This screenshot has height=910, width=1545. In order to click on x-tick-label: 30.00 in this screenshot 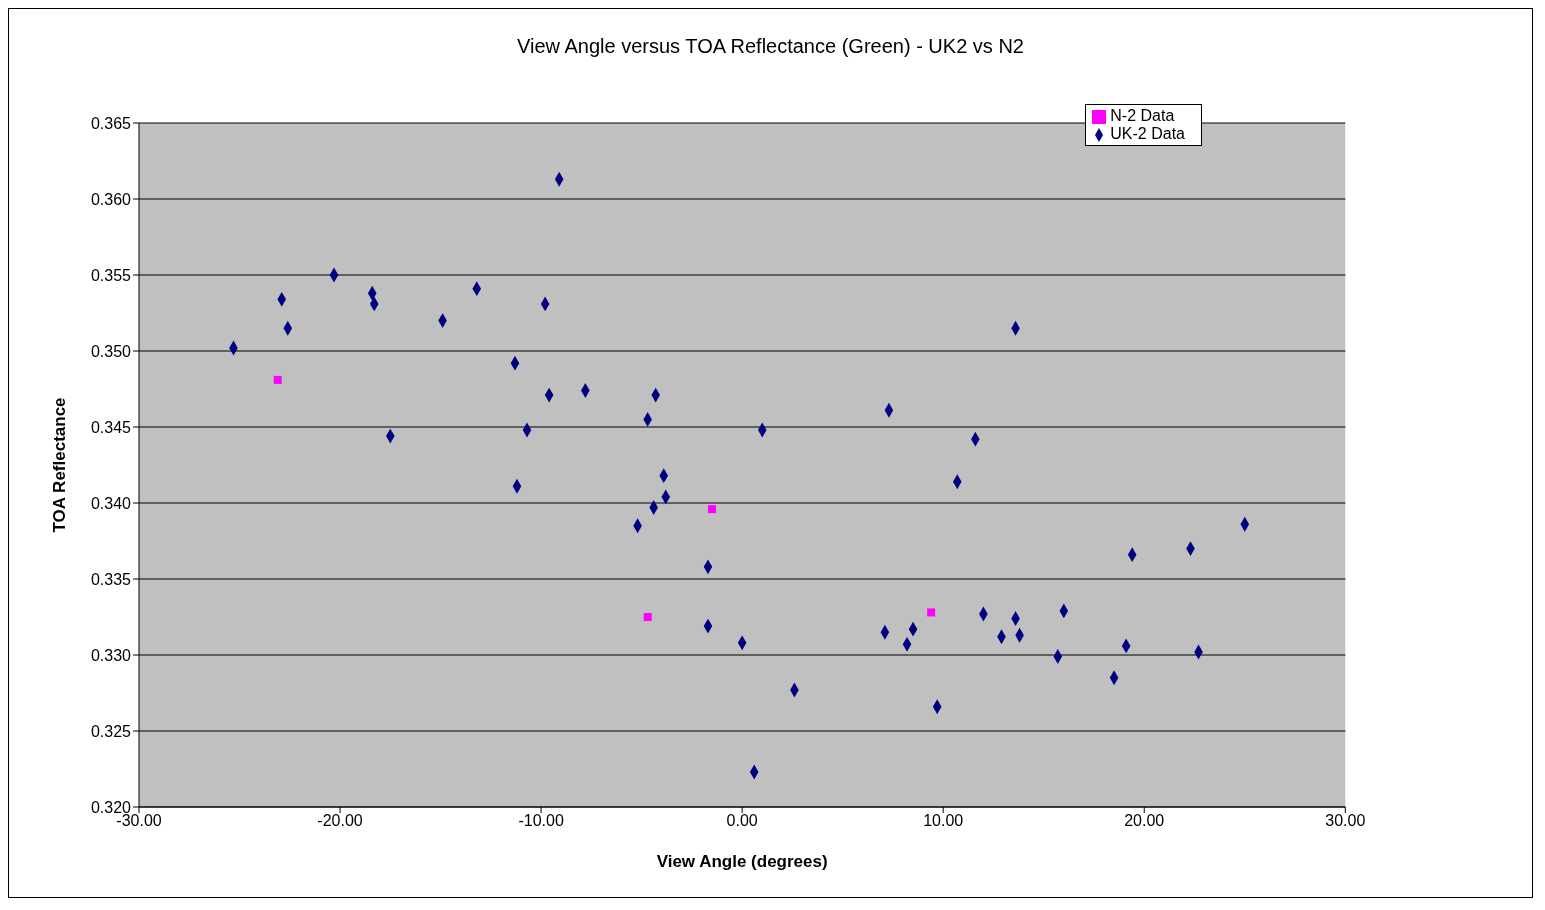, I will do `click(1345, 821)`.